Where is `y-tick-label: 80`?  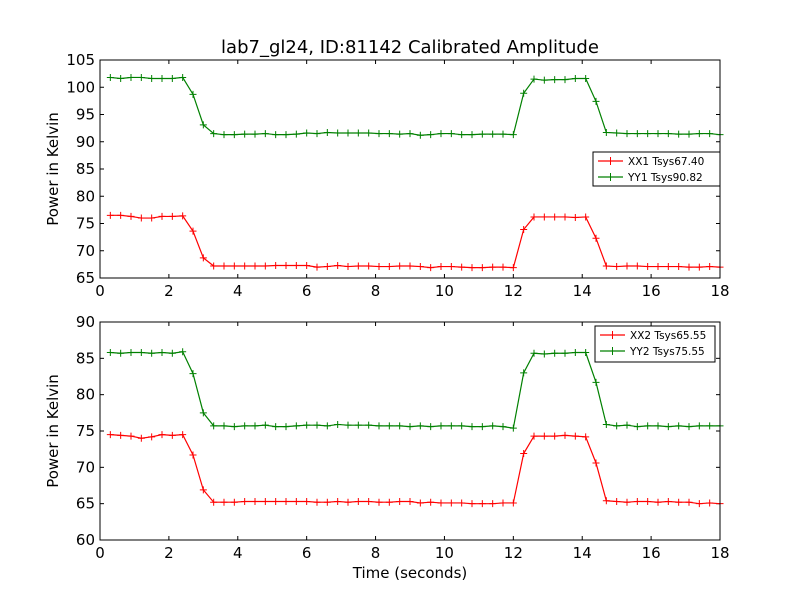 y-tick-label: 80 is located at coordinates (85, 196).